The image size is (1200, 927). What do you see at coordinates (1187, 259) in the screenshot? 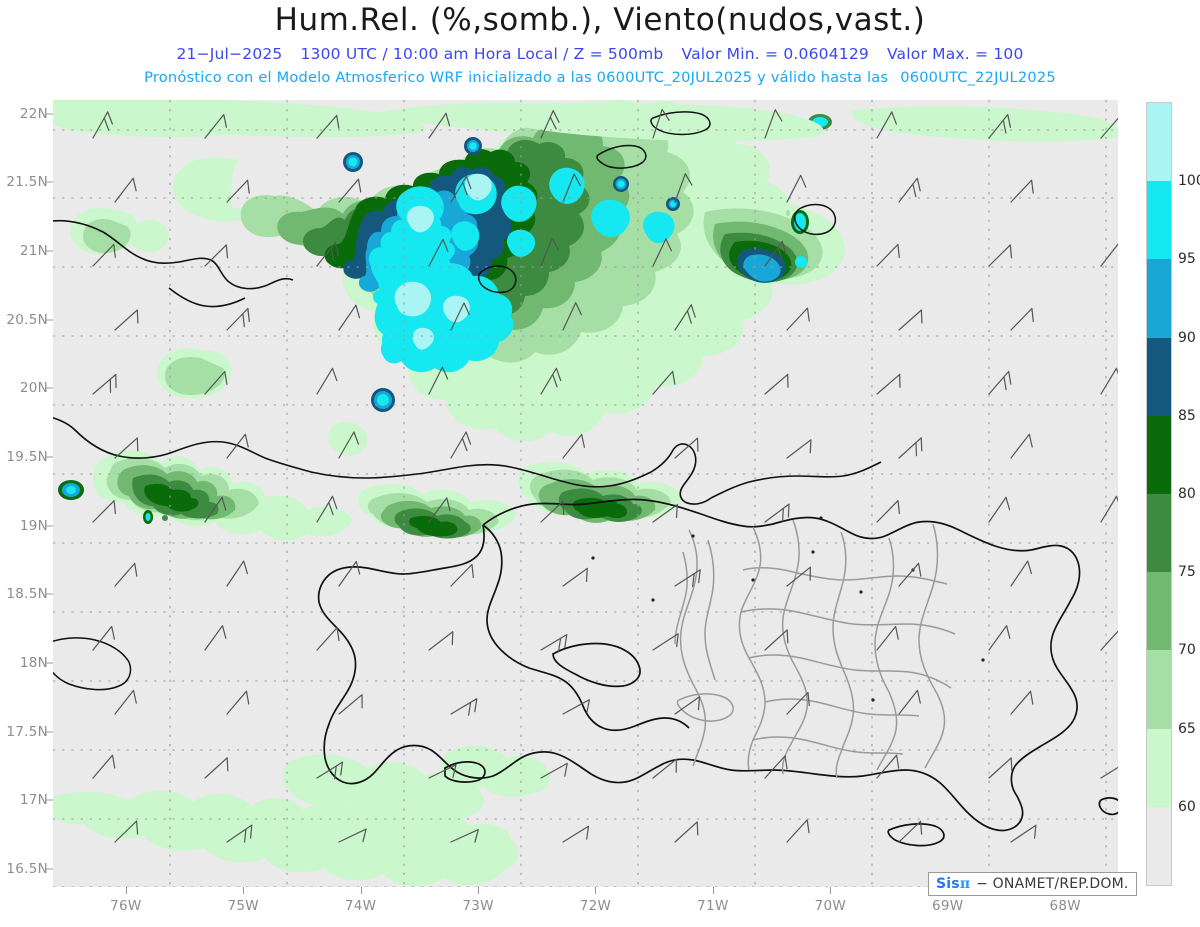
I see `colorbar-tick-label: 95` at bounding box center [1187, 259].